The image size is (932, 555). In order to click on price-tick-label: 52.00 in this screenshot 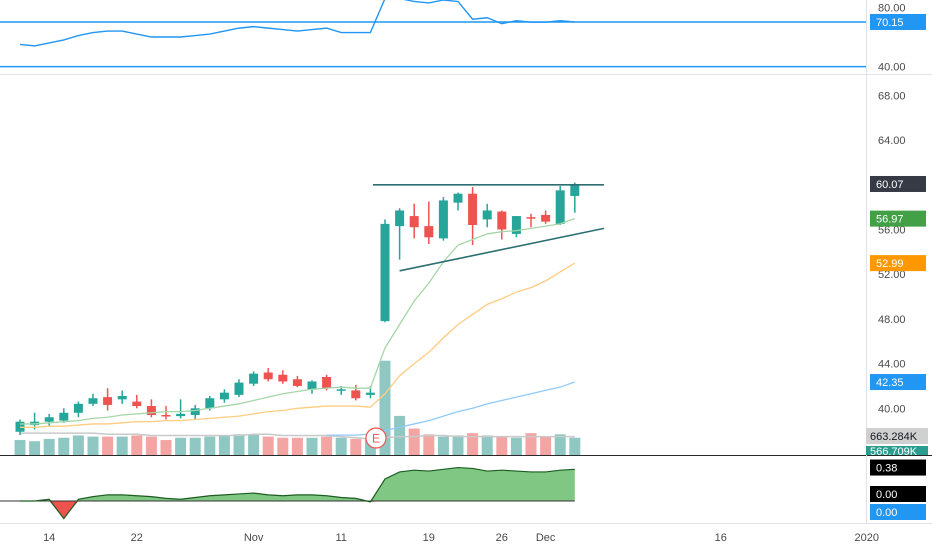, I will do `click(892, 275)`.